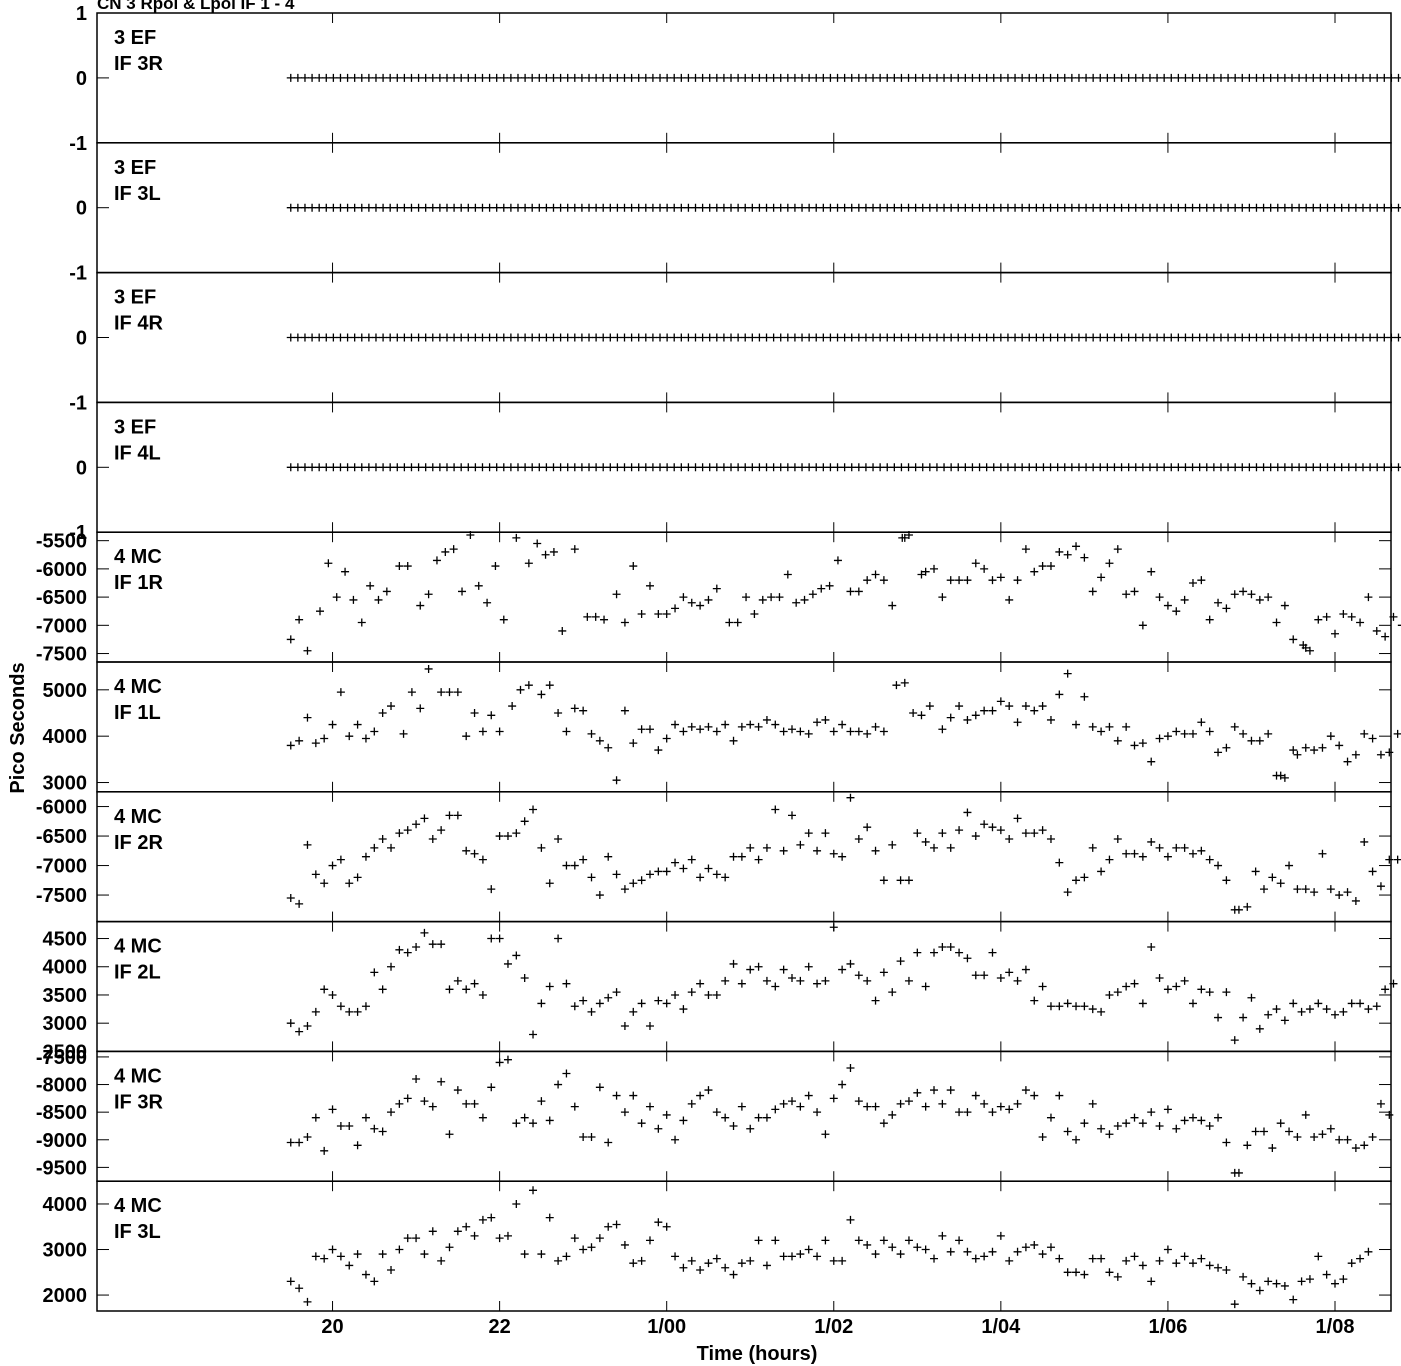 This screenshot has width=1401, height=1366. Describe the element at coordinates (1167, 1327) in the screenshot. I see `x-tick-label: 1/06` at that location.